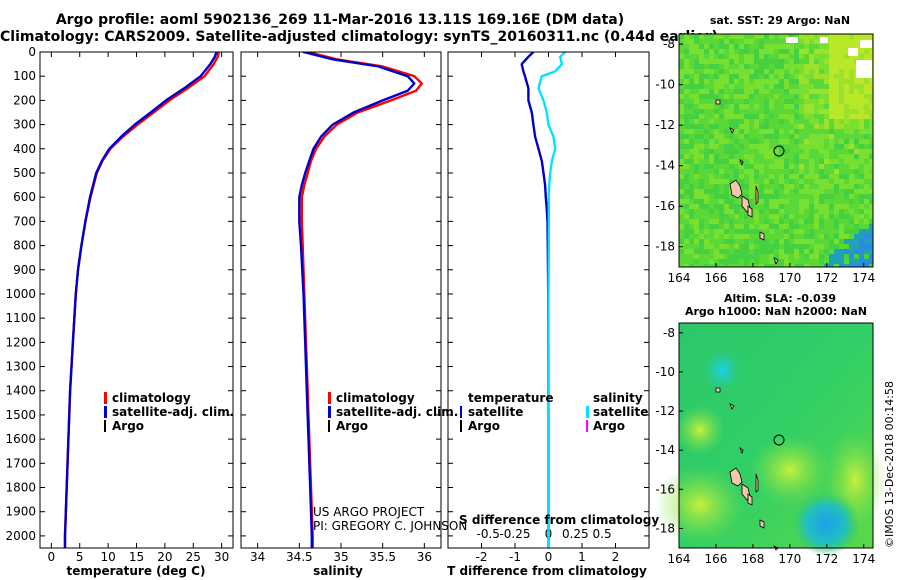 The image size is (900, 580). What do you see at coordinates (715, 278) in the screenshot?
I see `map-x-tick-label: 166` at bounding box center [715, 278].